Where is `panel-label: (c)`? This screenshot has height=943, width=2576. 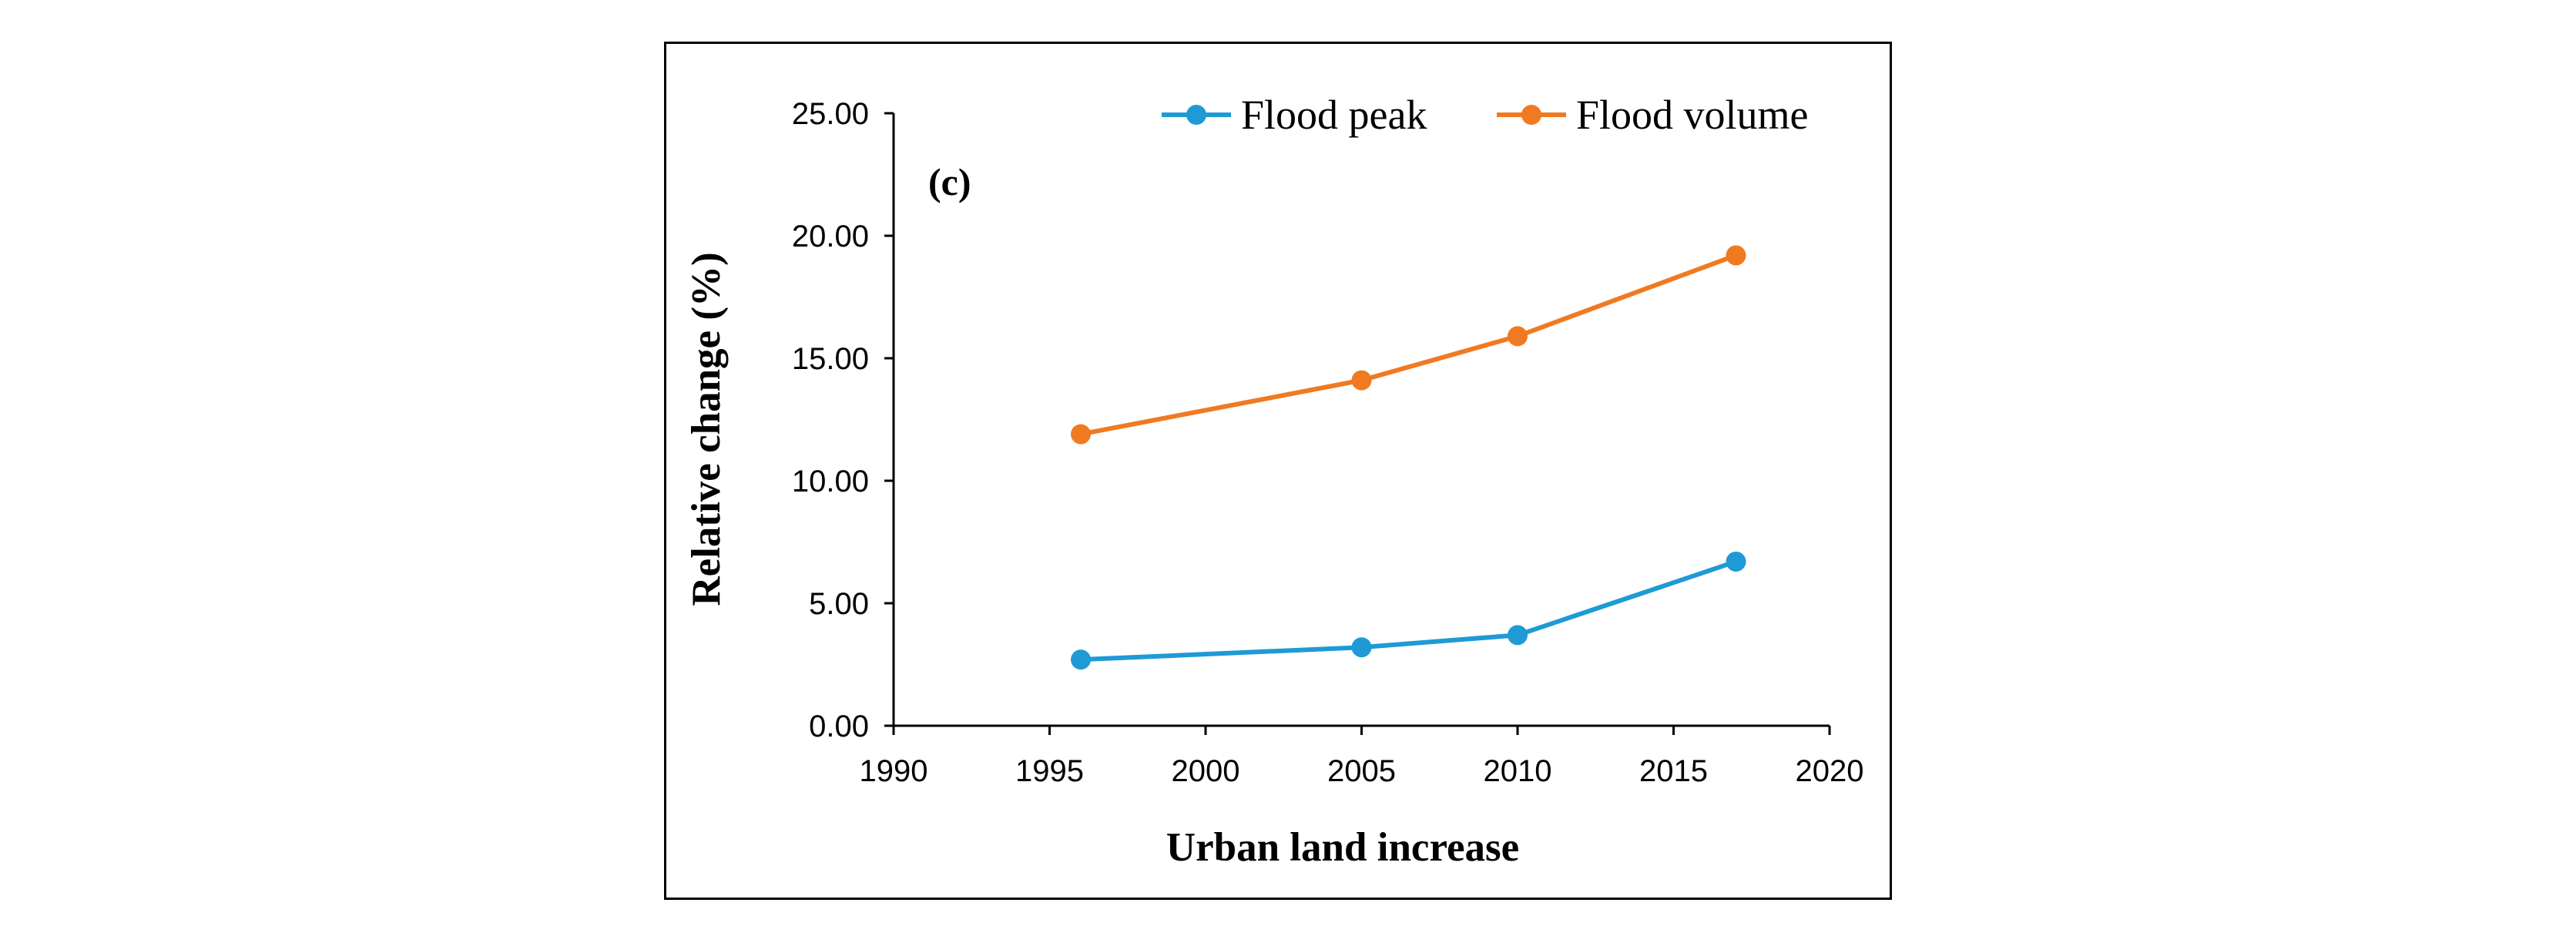
panel-label: (c) is located at coordinates (949, 182).